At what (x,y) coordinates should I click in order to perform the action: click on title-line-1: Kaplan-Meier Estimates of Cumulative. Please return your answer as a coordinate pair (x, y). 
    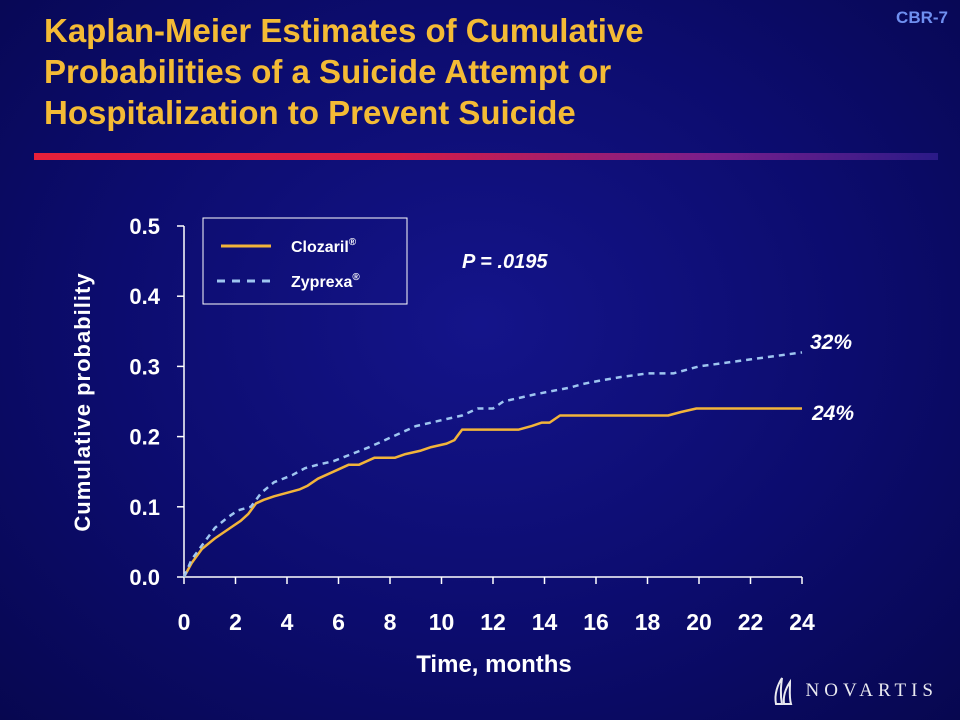
    Looking at the image, I should click on (344, 30).